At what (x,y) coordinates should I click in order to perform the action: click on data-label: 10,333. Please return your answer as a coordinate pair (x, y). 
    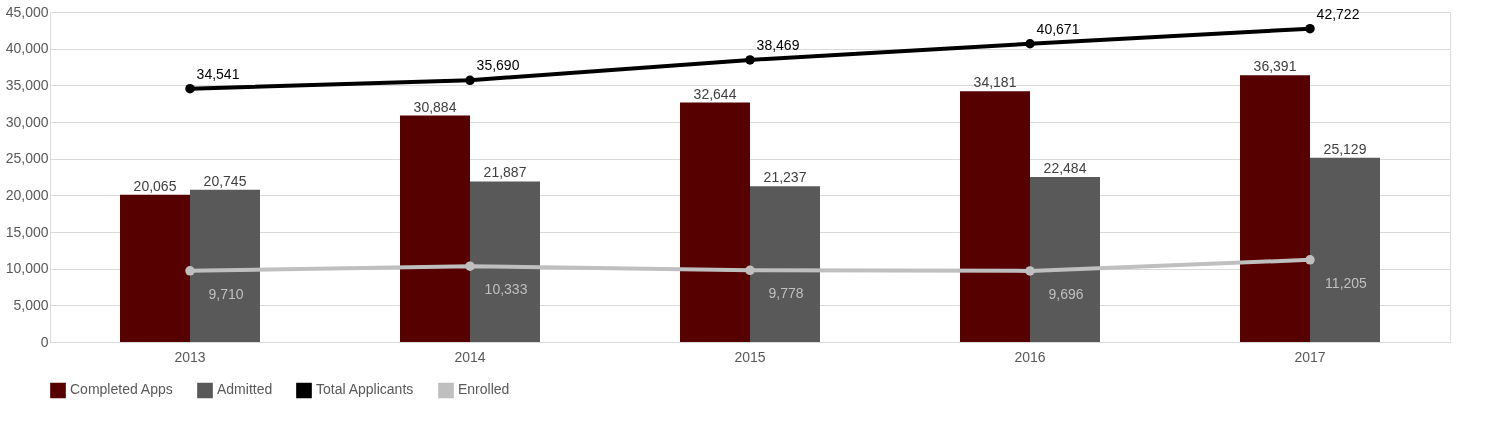
    Looking at the image, I should click on (506, 289).